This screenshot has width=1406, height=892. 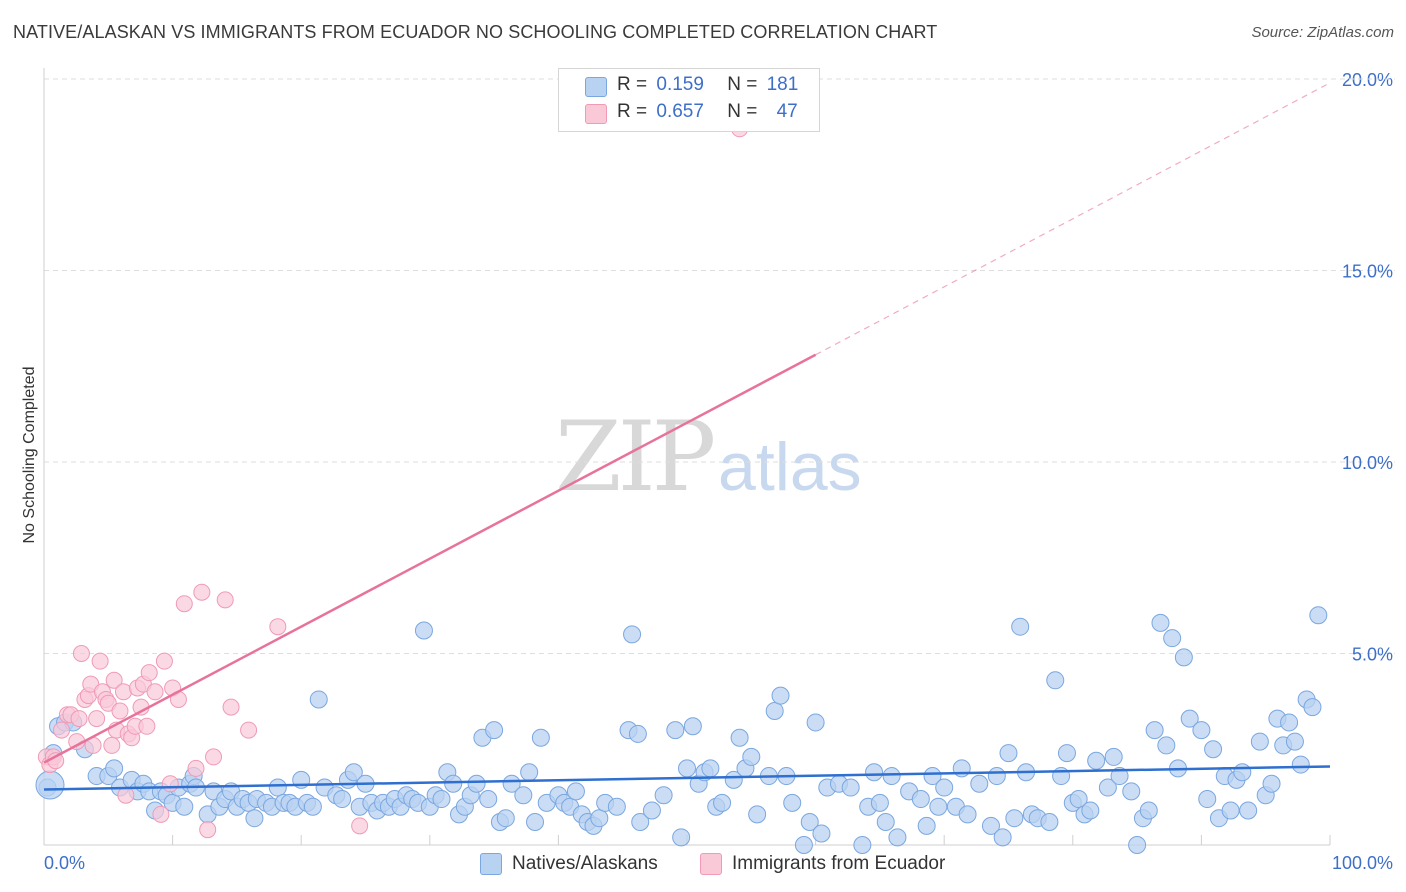 I want to click on ecuador-n-value: 47, so click(x=787, y=111).